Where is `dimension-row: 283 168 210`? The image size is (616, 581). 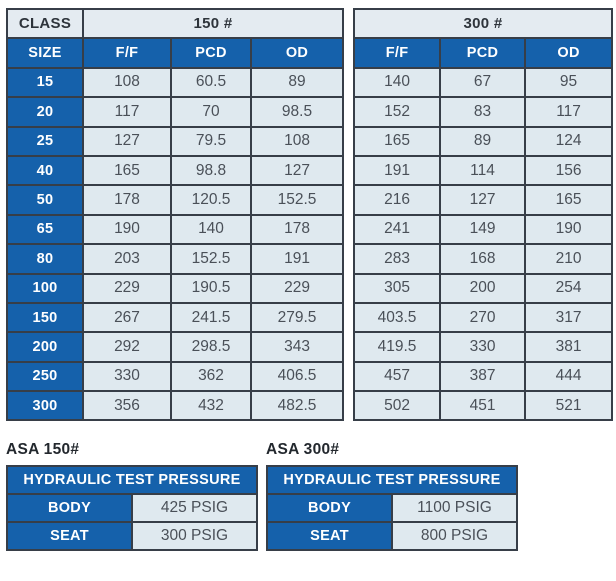 dimension-row: 283 168 210 is located at coordinates (483, 259).